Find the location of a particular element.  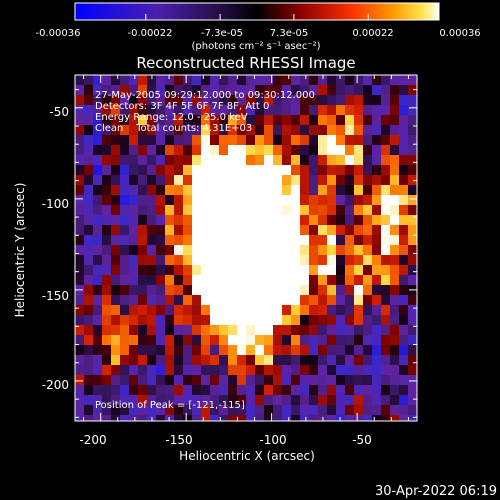

annotation-detectors: Detectors: 3F 4F 5F 6F 7F 8F, Att 0 is located at coordinates (182, 106).